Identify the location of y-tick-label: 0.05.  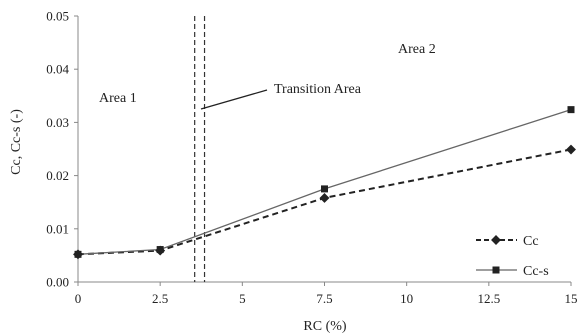
(57, 16).